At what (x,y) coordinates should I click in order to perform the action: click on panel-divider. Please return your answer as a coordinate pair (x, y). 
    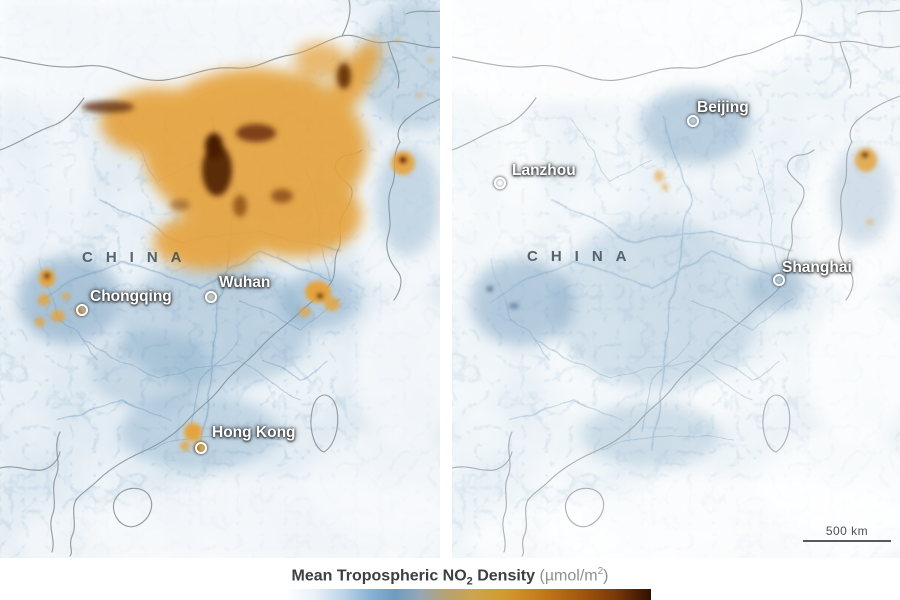
    Looking at the image, I should click on (446, 279).